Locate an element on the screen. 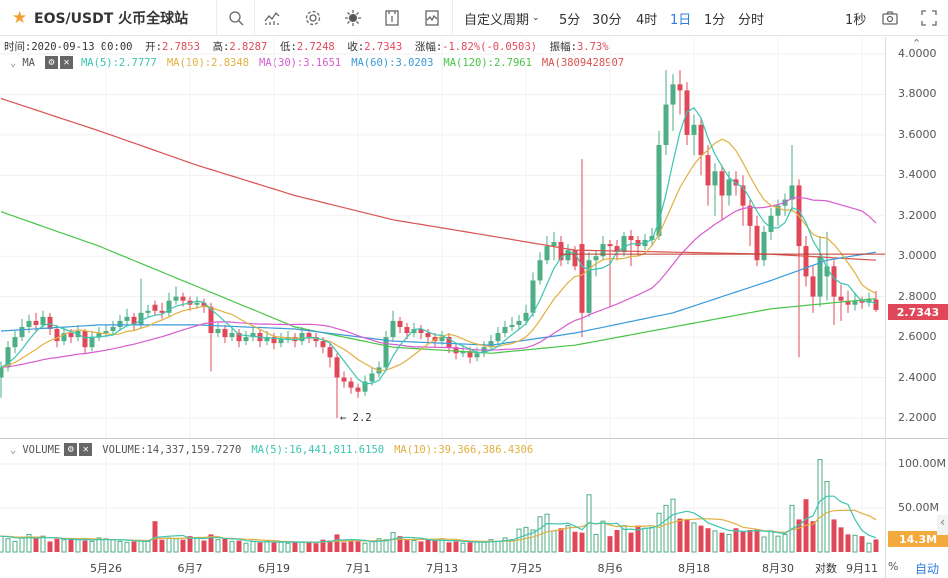 The width and height of the screenshot is (948, 578). ma-close-icon: ✕ is located at coordinates (66, 62).